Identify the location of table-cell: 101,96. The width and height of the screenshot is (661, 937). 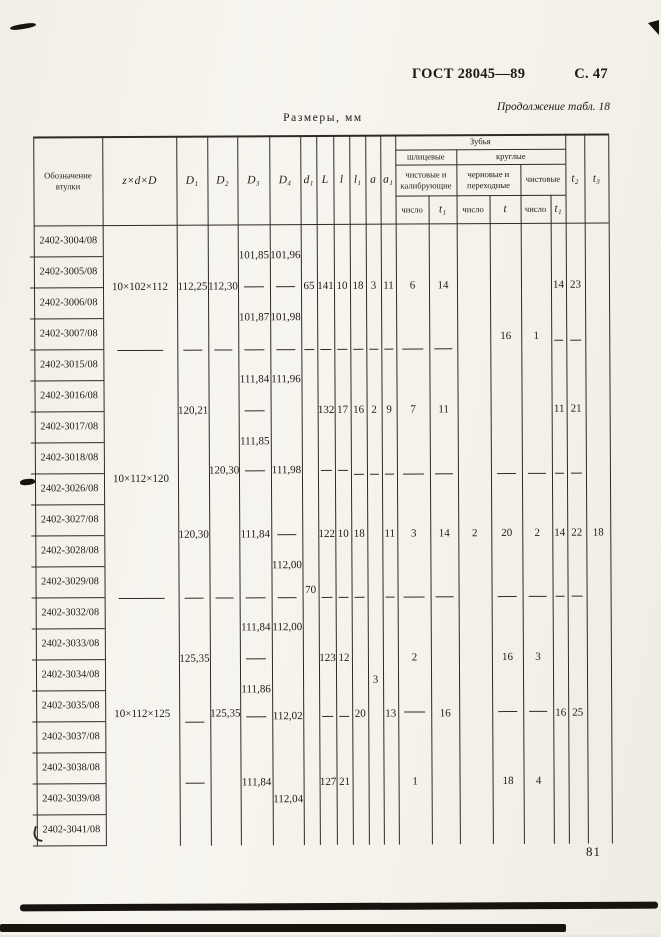
(285, 255).